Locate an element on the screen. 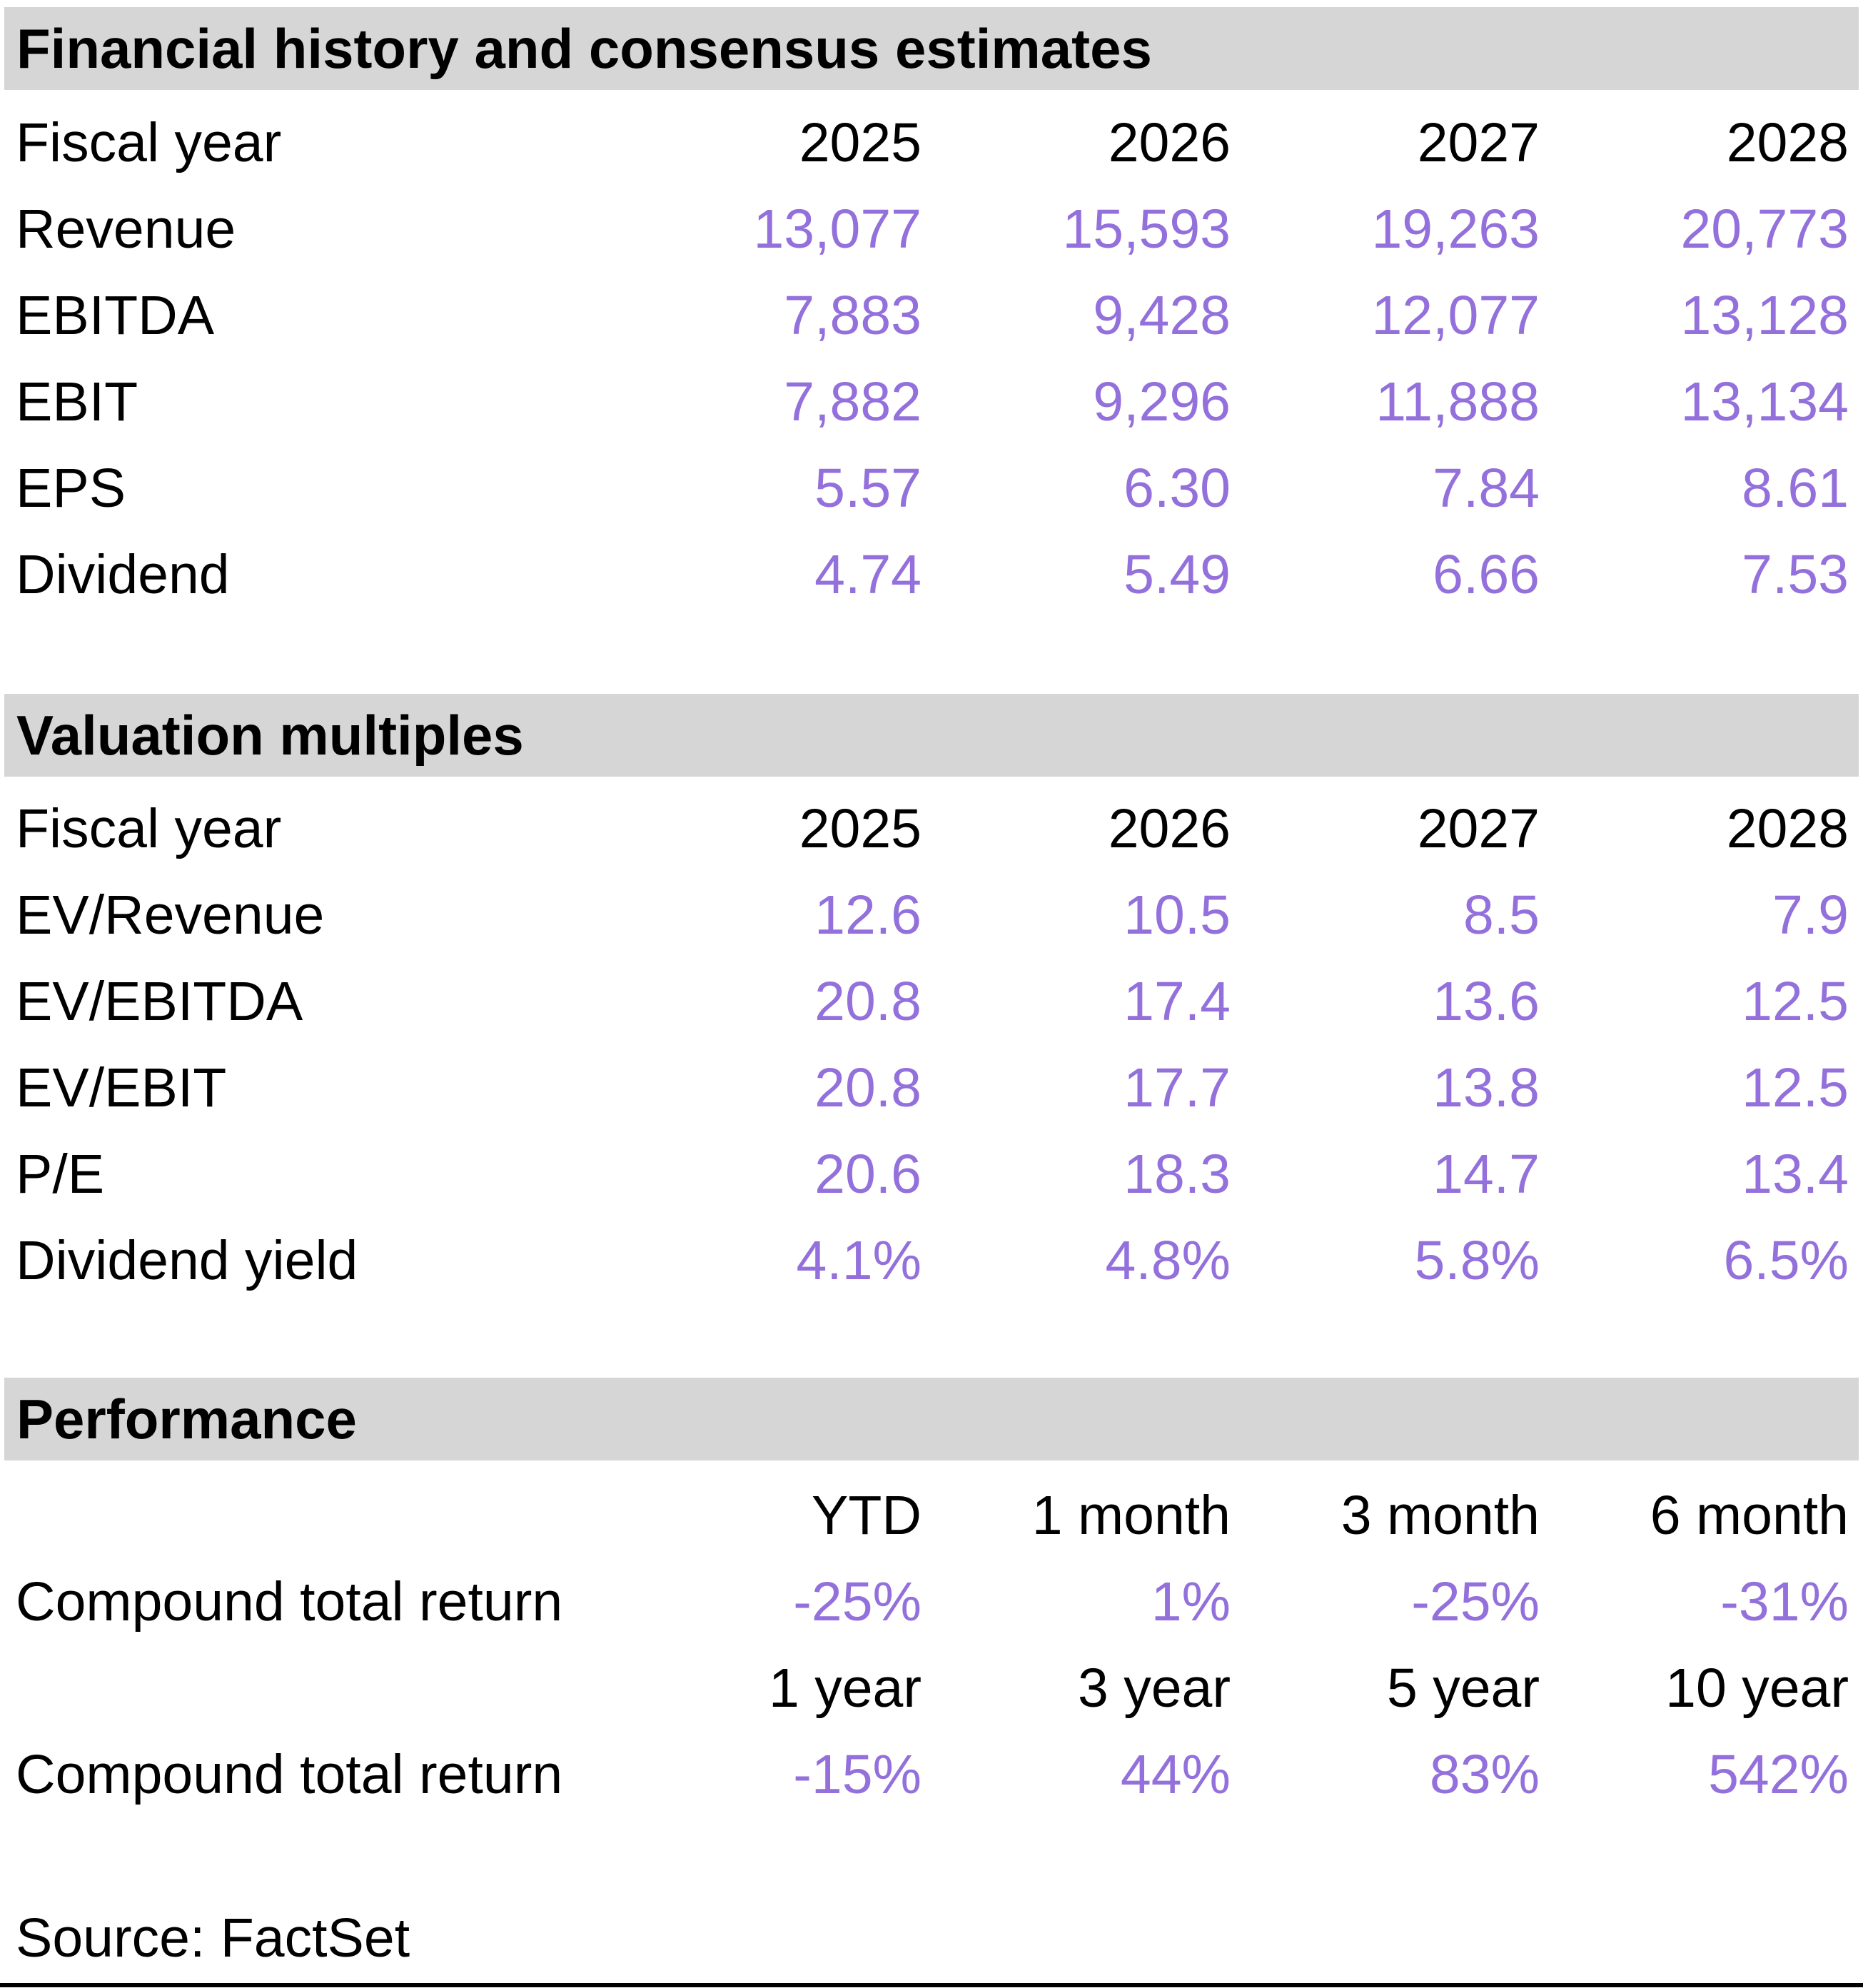 The image size is (1863, 1988). cell-value: 4.1% is located at coordinates (859, 1260).